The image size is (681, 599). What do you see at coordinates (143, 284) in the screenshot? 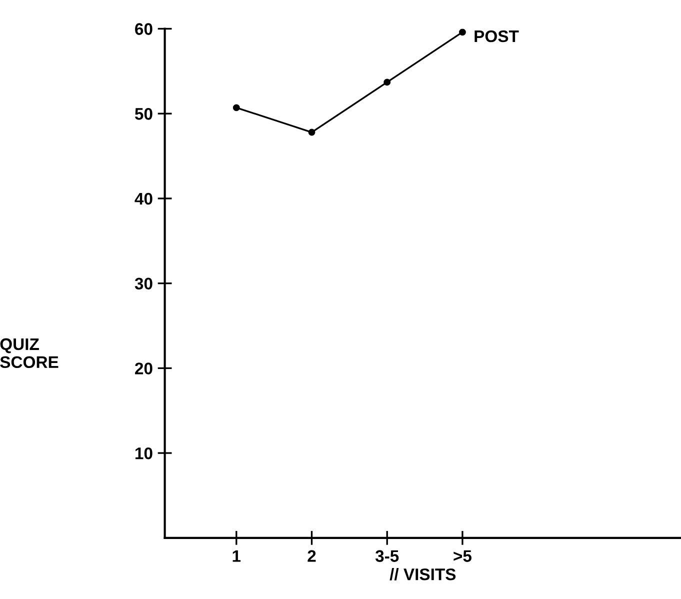
I see `y-tick-label: 30` at bounding box center [143, 284].